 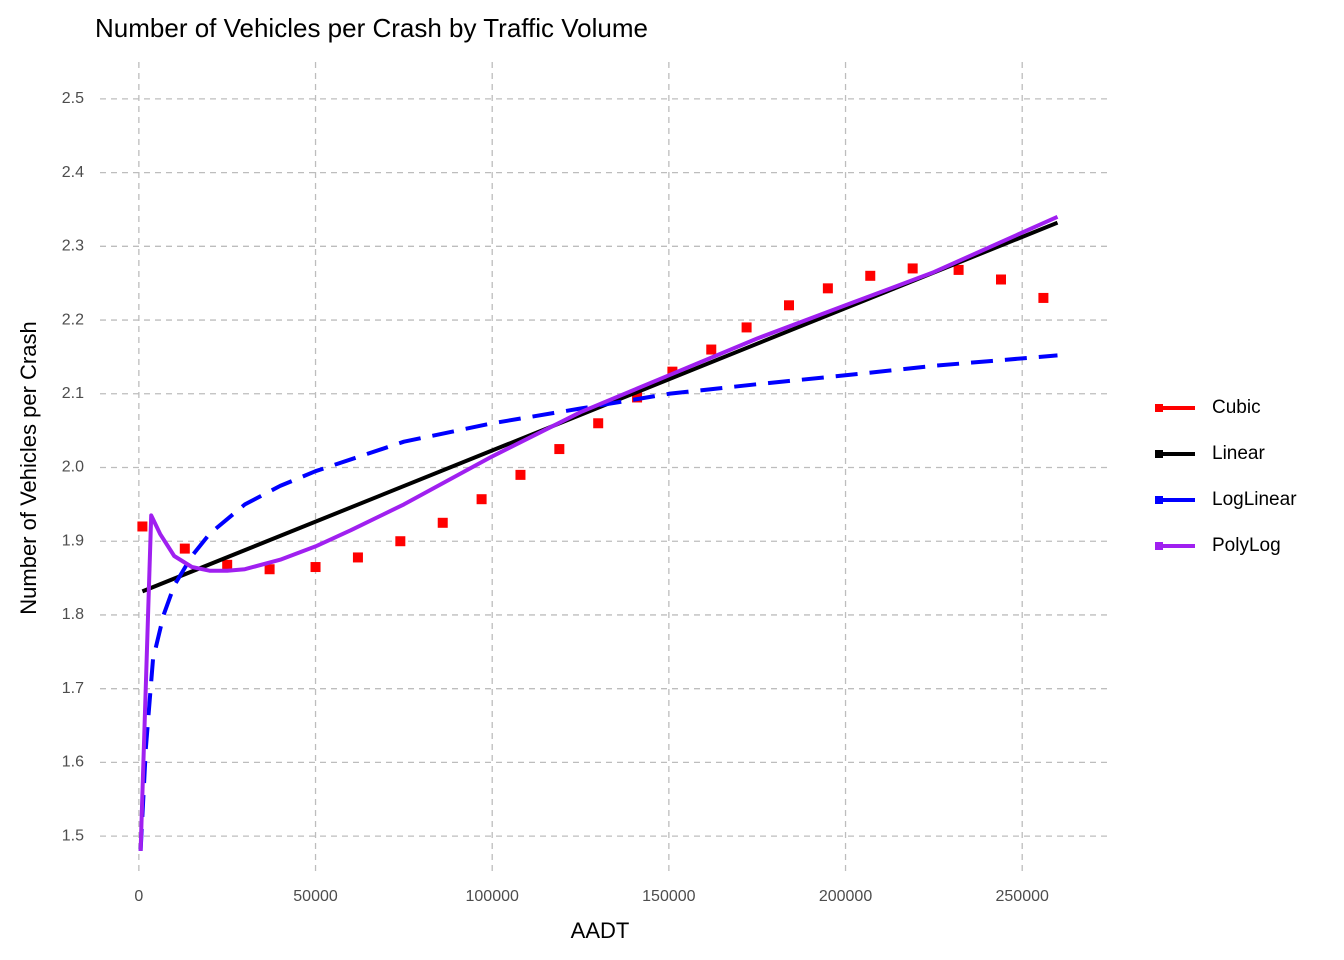 What do you see at coordinates (492, 896) in the screenshot?
I see `x-tick-label: 100000` at bounding box center [492, 896].